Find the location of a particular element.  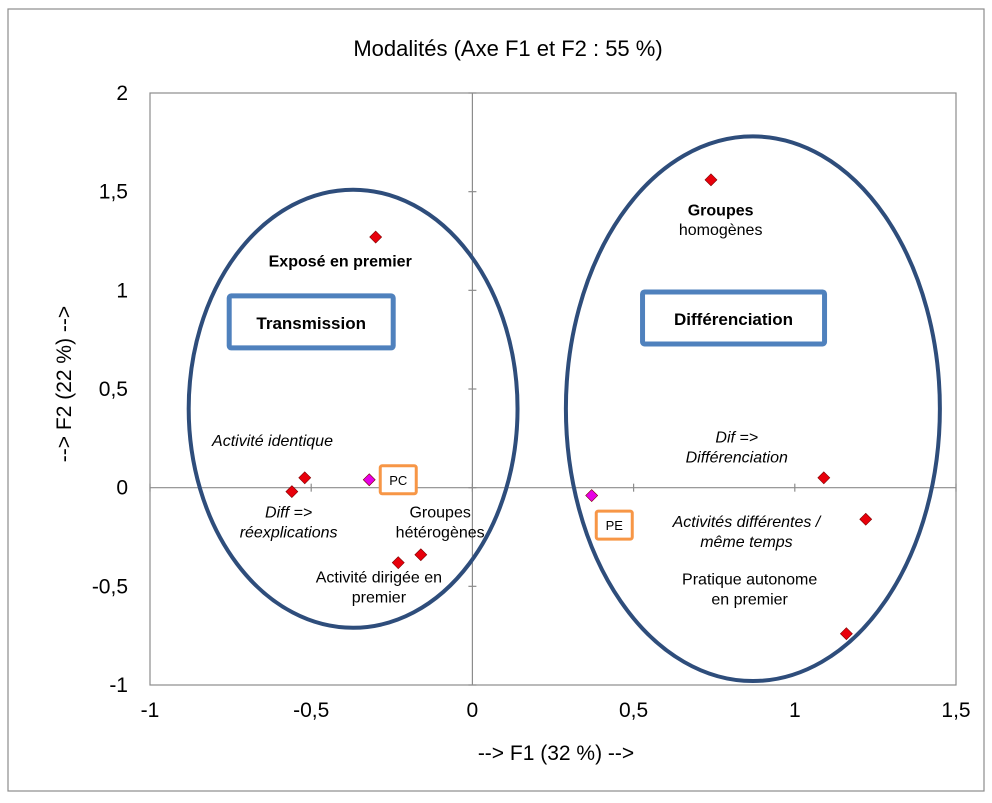

point-annotation: Pratique autonome en premier is located at coordinates (749, 589).